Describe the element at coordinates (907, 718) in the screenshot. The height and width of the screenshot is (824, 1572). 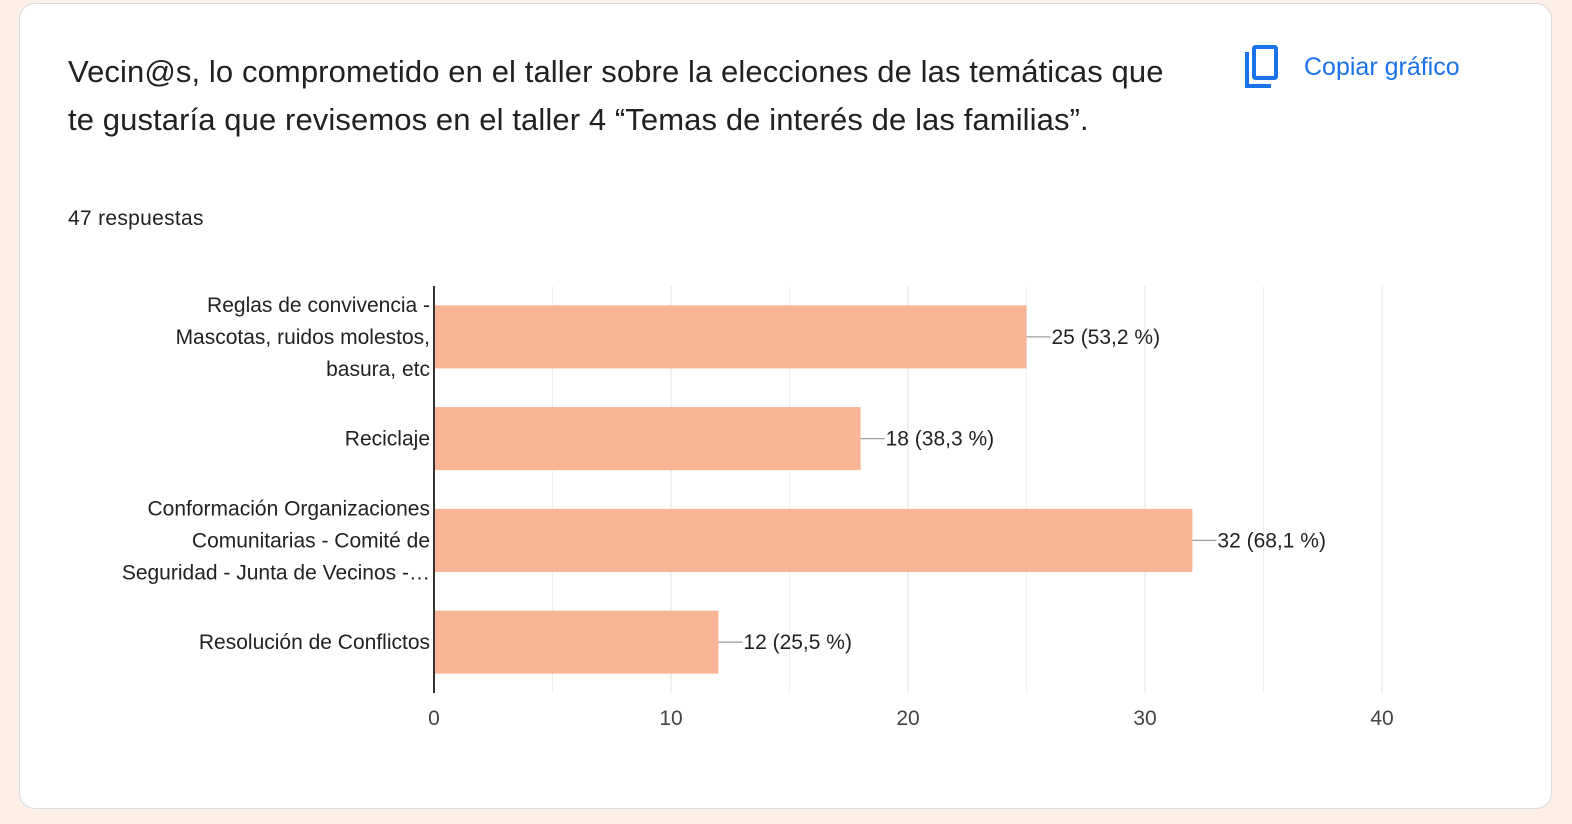
I see `x-tick-label: 20` at that location.